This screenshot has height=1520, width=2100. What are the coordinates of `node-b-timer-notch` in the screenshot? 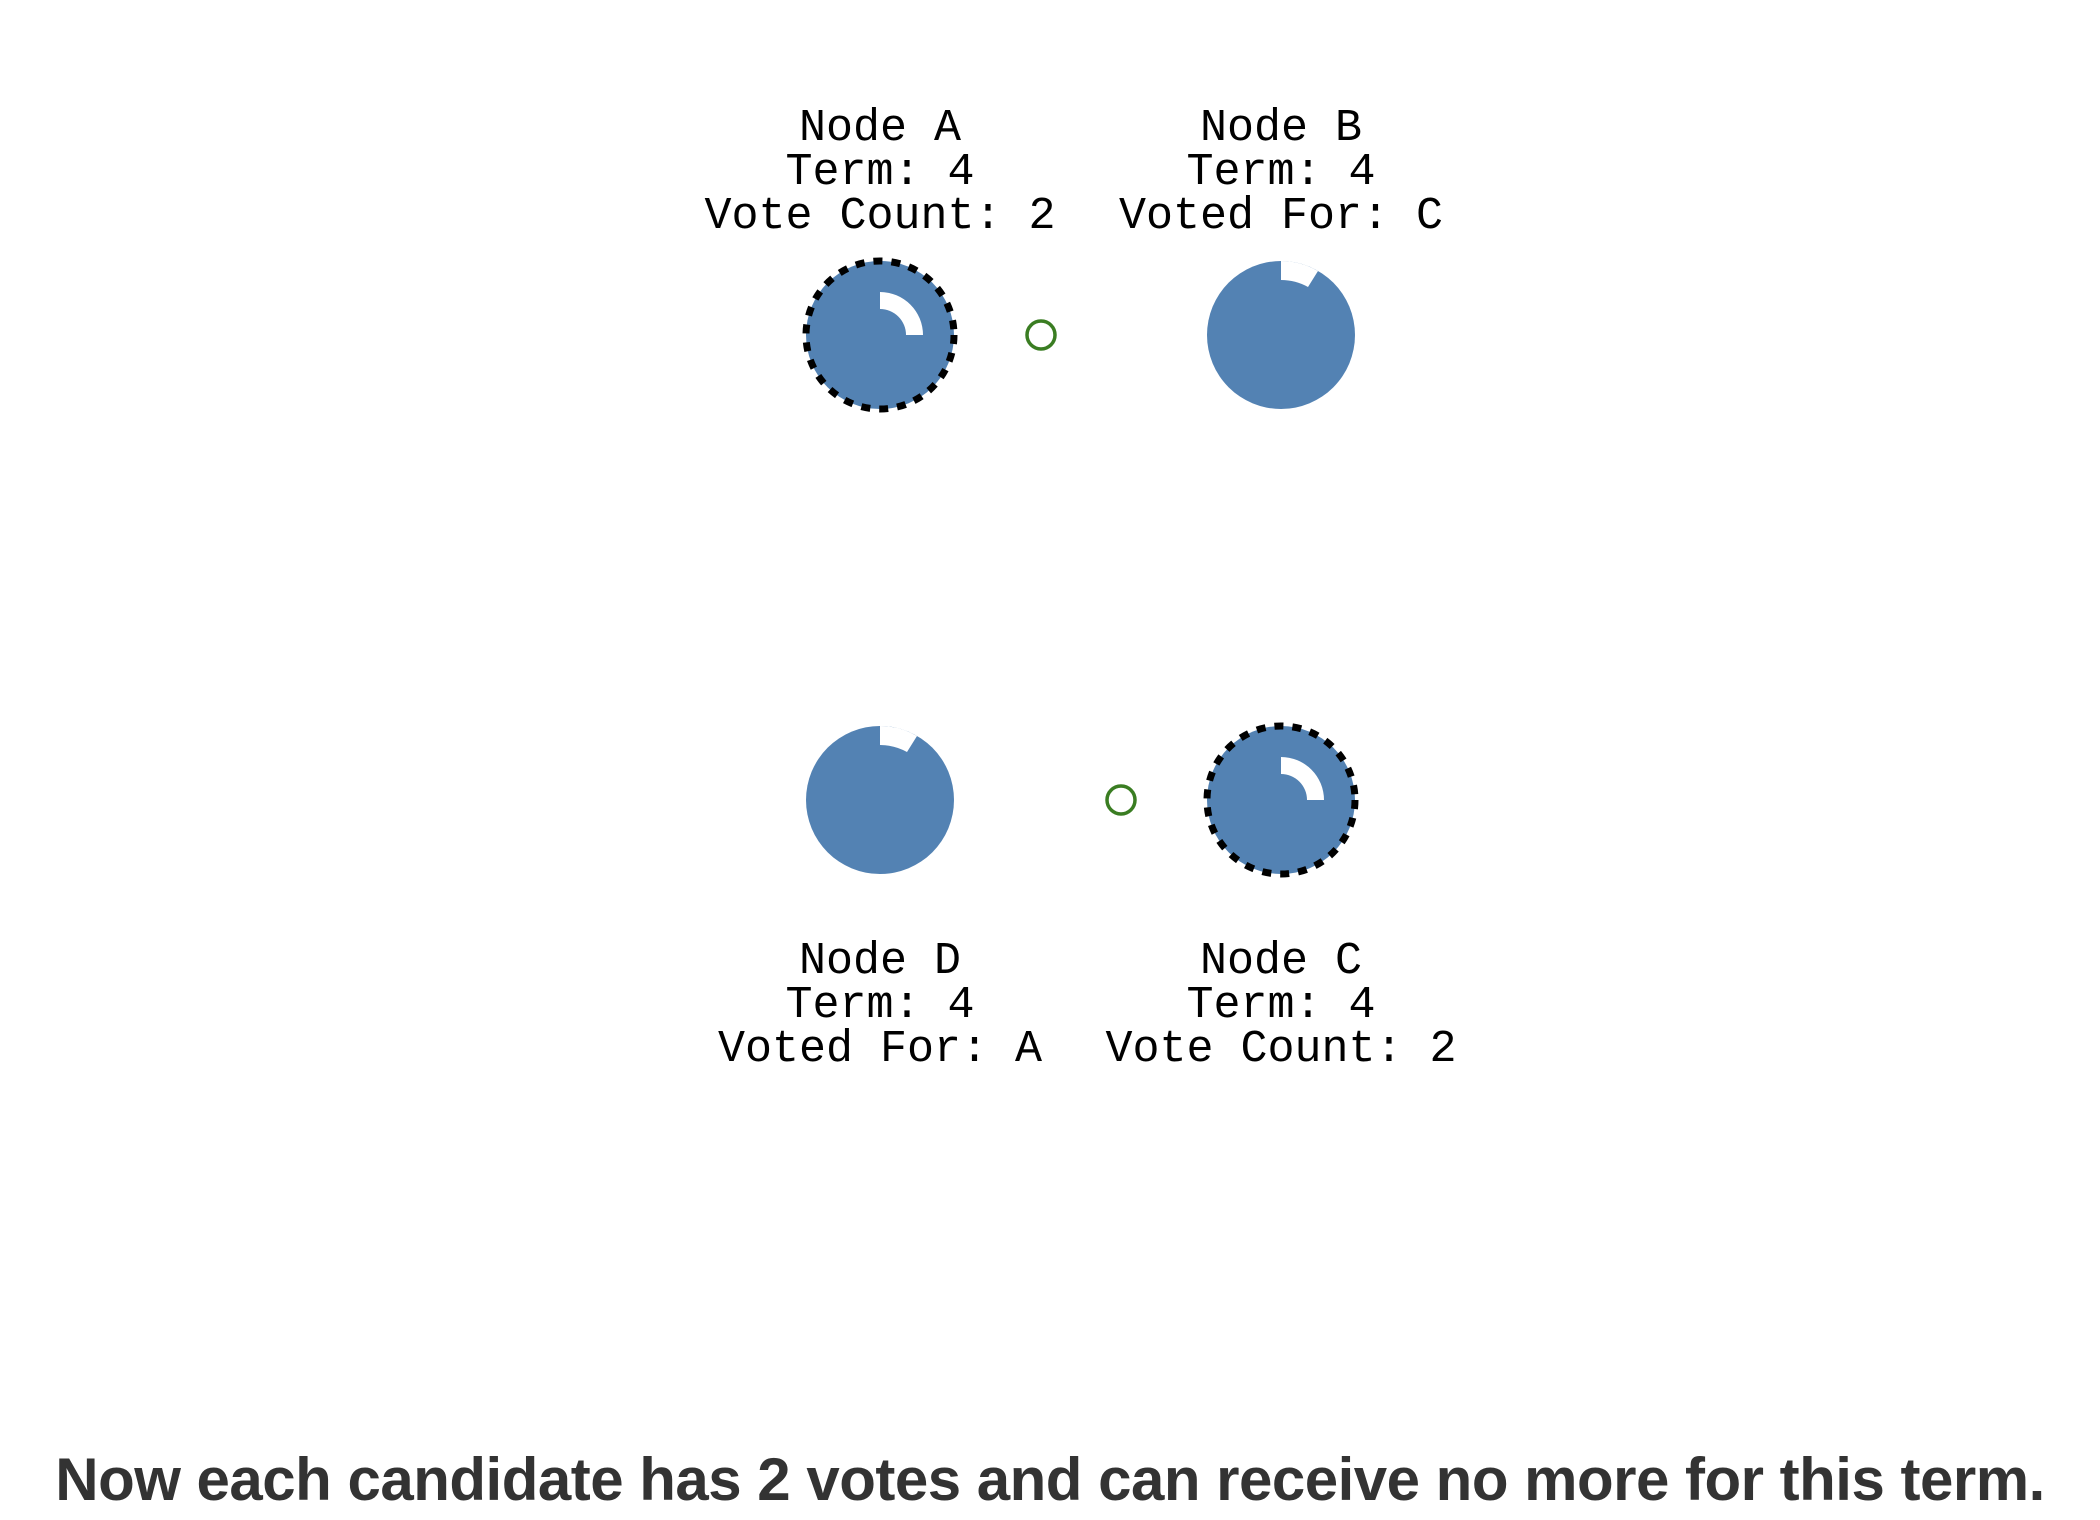 It's located at (1299, 274).